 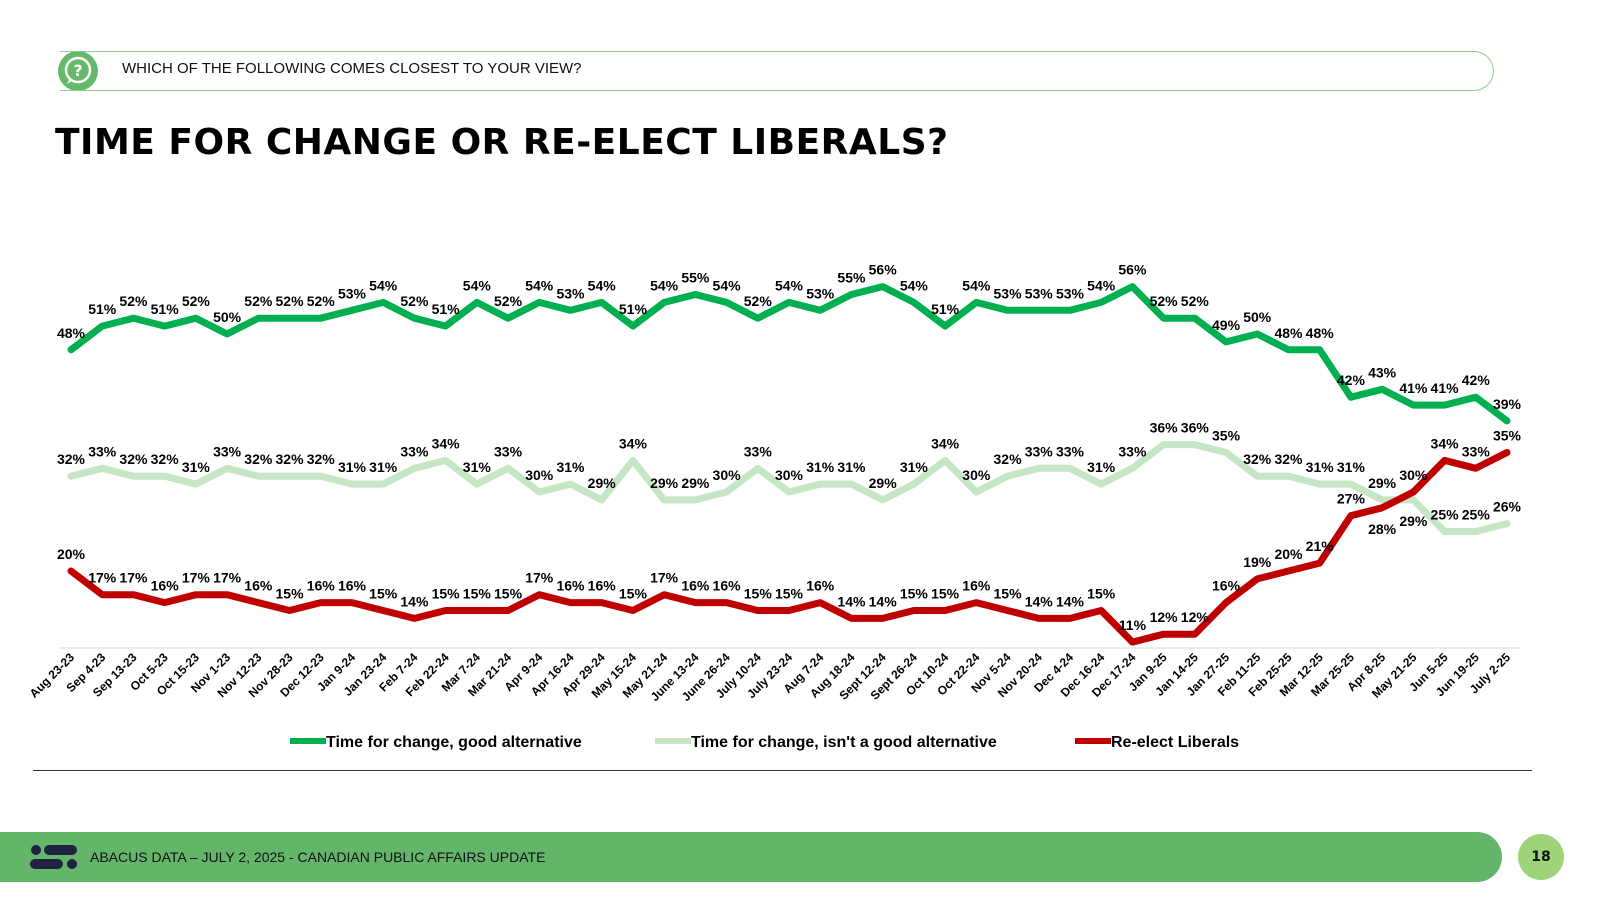 What do you see at coordinates (727, 475) in the screenshot?
I see `data-label: 30%` at bounding box center [727, 475].